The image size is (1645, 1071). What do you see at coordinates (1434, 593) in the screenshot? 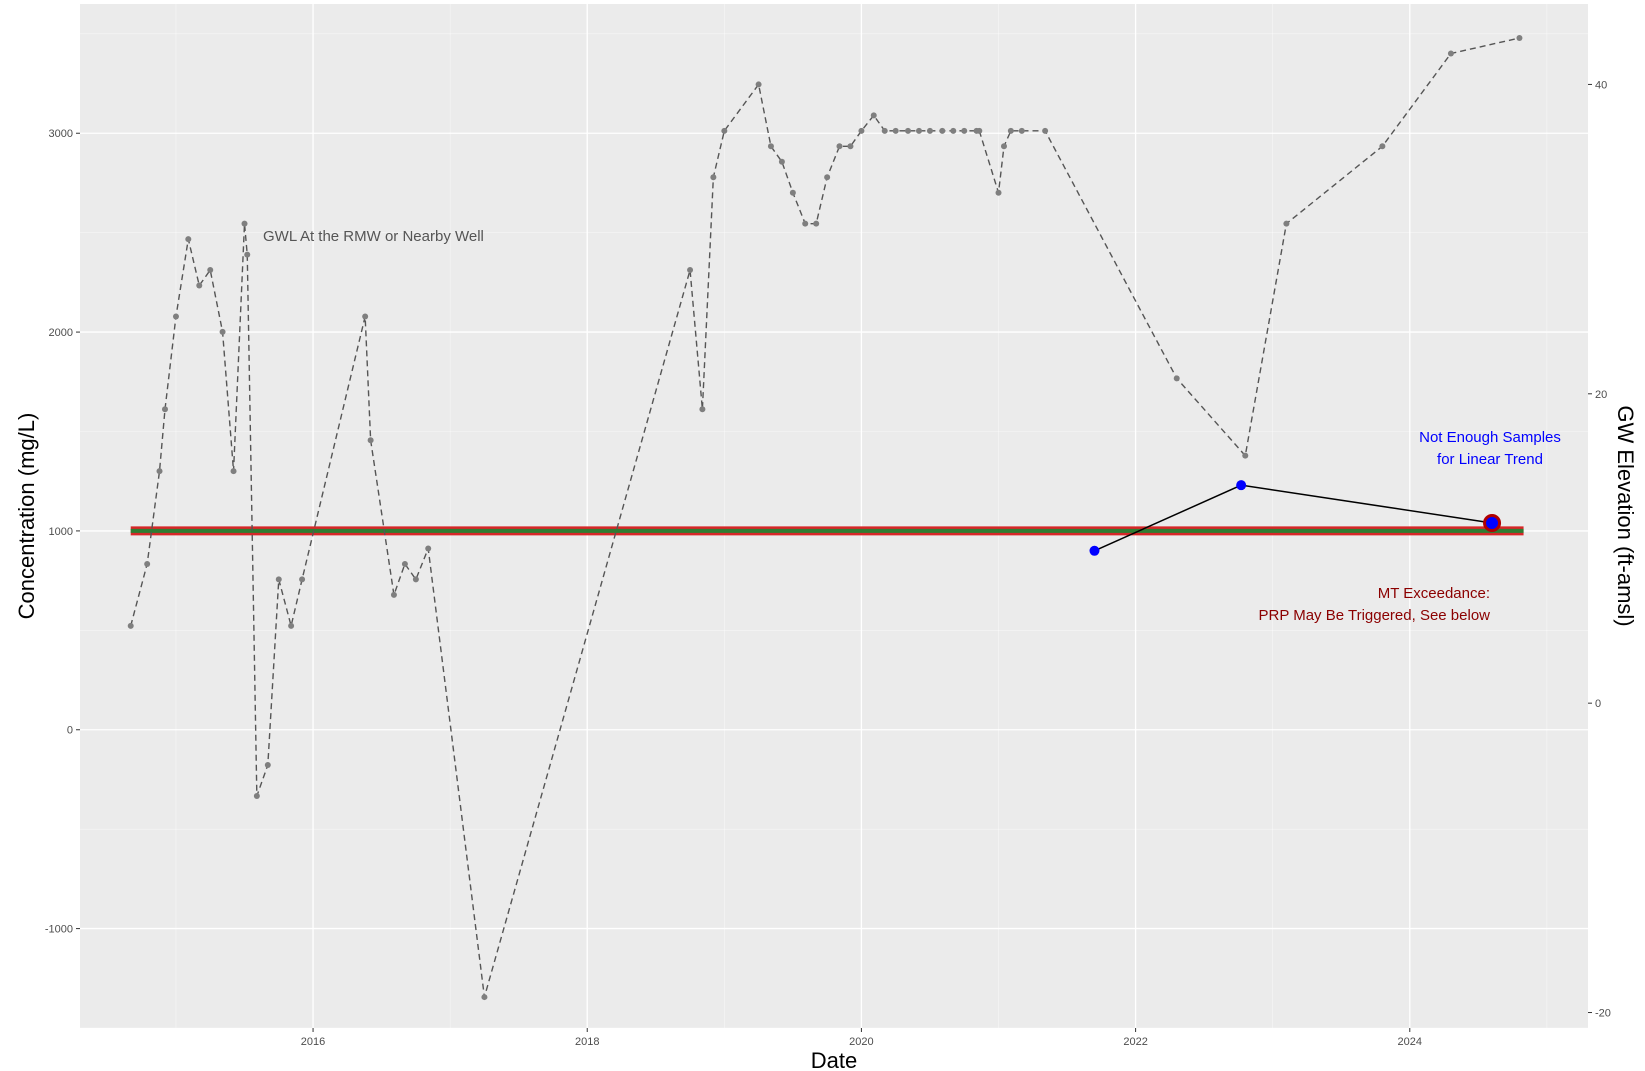
I see `mt-annotation-line1: MT Exceedance:` at bounding box center [1434, 593].